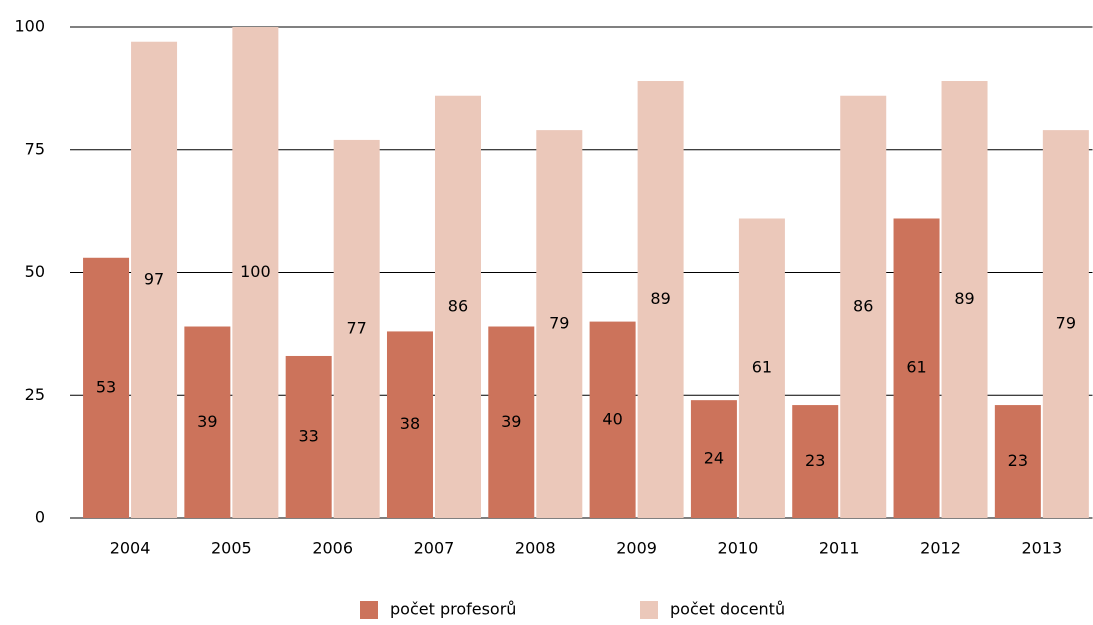 The image size is (1093, 625). I want to click on x-tick-label: 2009, so click(636, 548).